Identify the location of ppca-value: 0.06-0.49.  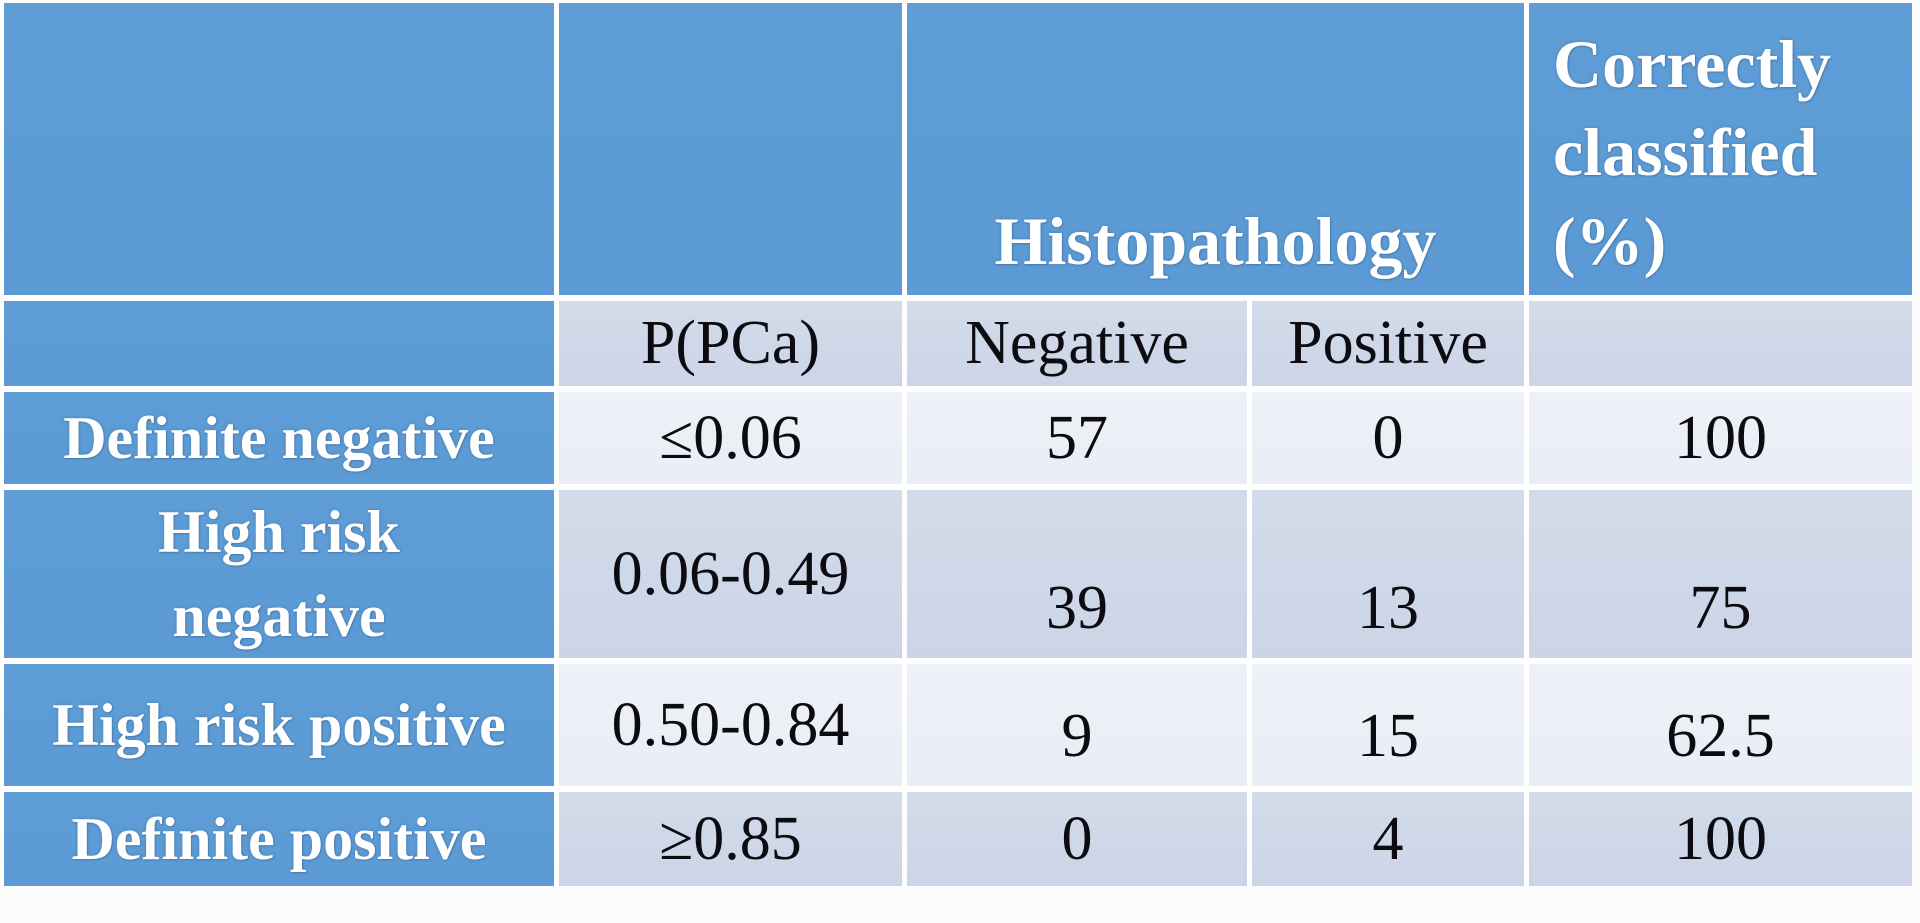
(730, 573).